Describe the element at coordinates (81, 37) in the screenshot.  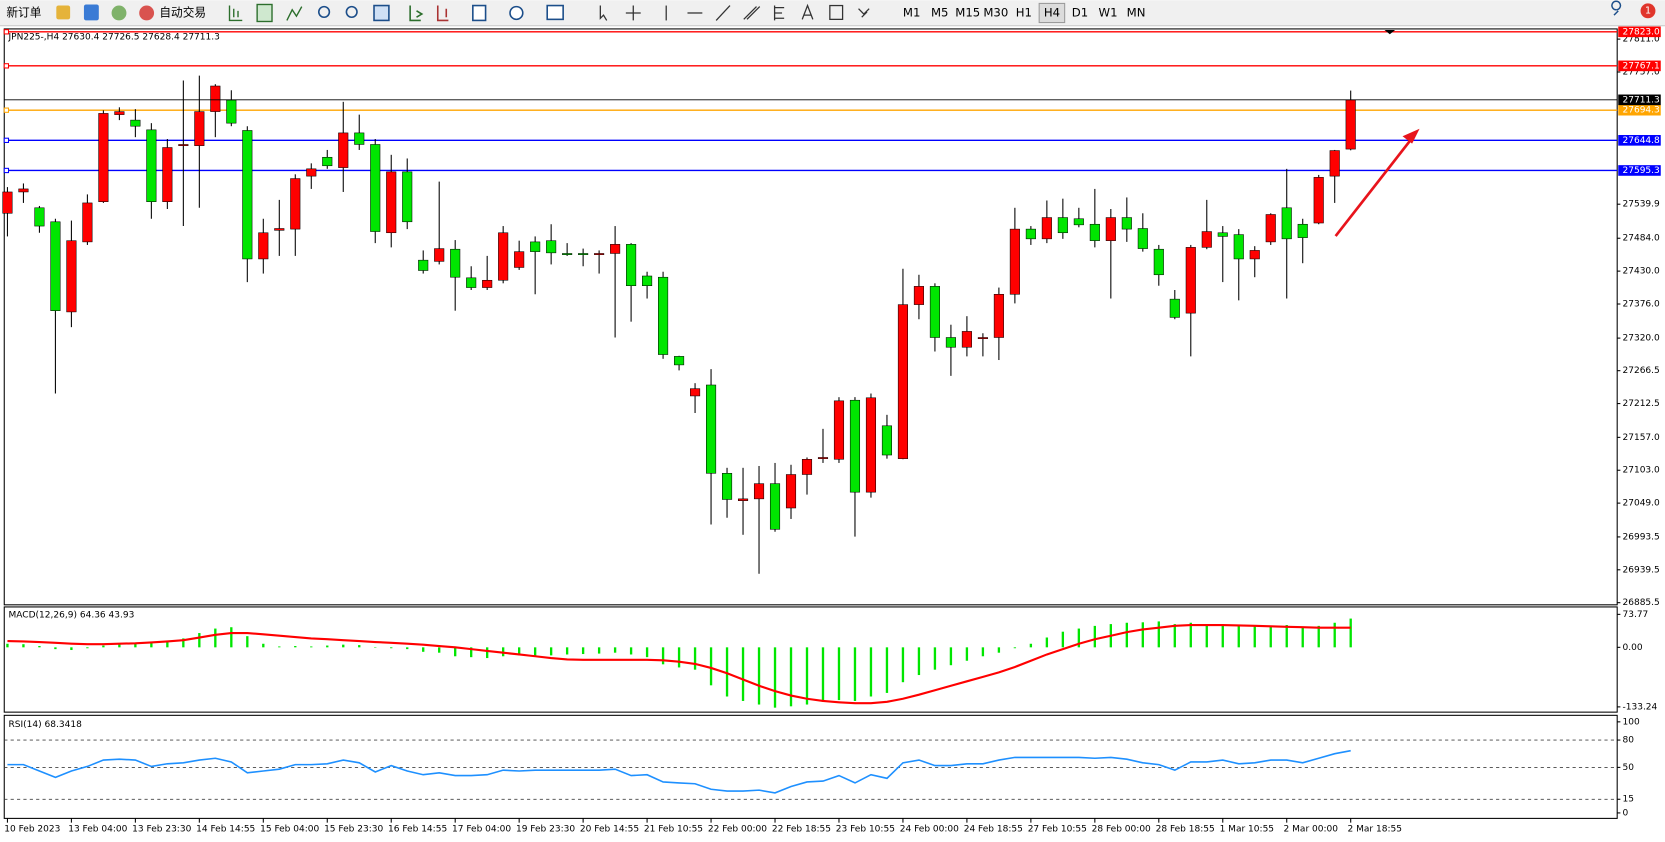
I see `open-value: 27630.4` at that location.